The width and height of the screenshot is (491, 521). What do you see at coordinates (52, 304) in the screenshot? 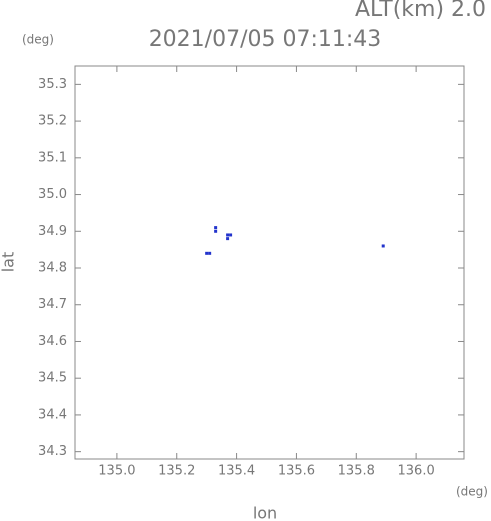
I see `y-tick-label: 34.7` at bounding box center [52, 304].